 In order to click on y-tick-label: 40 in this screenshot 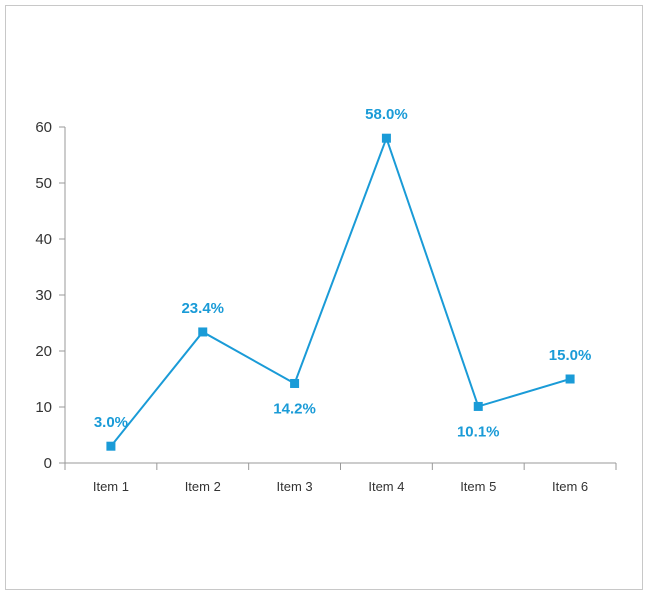, I will do `click(43, 239)`.